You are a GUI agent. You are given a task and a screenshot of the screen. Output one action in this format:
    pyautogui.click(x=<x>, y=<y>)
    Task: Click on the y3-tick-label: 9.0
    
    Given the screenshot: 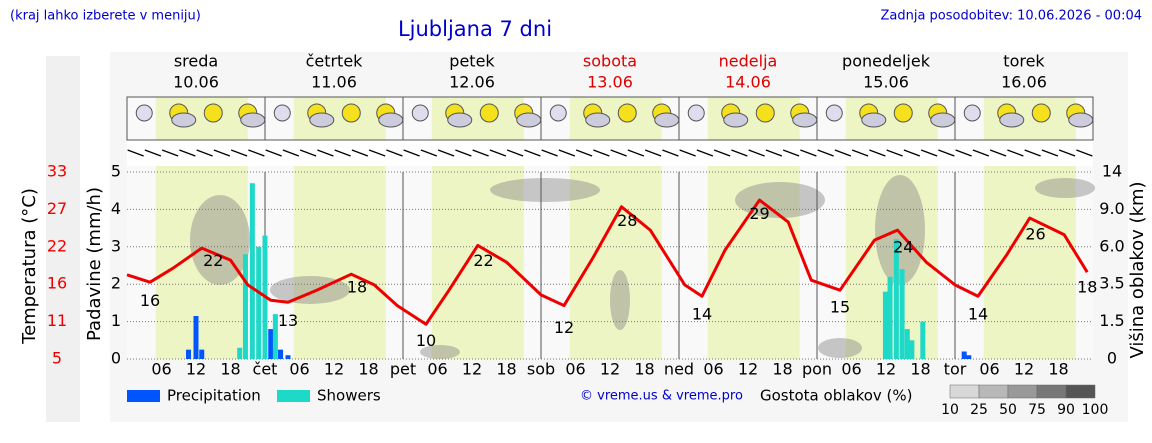 What is the action you would take?
    pyautogui.click(x=1111, y=208)
    